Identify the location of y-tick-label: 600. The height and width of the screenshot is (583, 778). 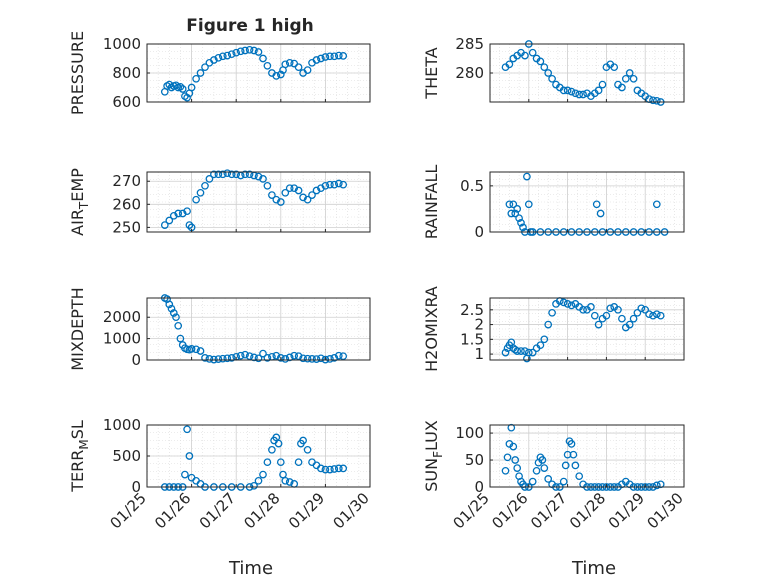
(126, 102).